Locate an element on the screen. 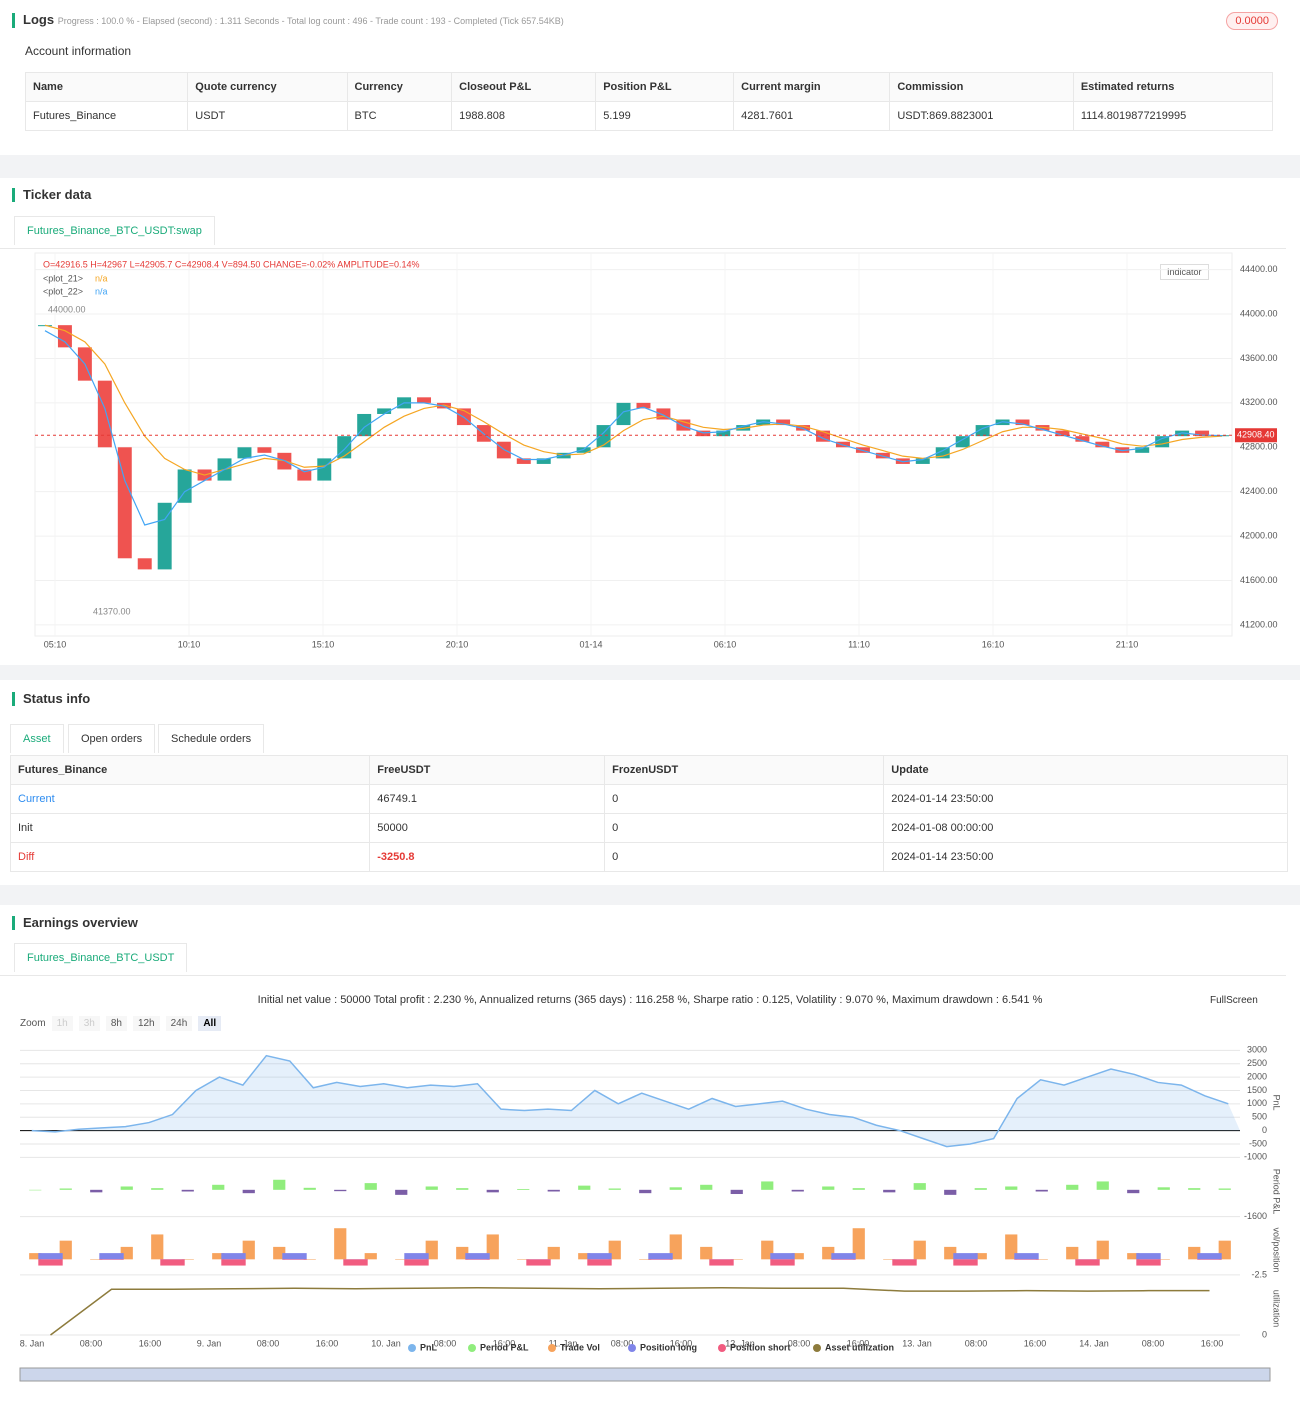  status-tab: Asset is located at coordinates (37, 738).